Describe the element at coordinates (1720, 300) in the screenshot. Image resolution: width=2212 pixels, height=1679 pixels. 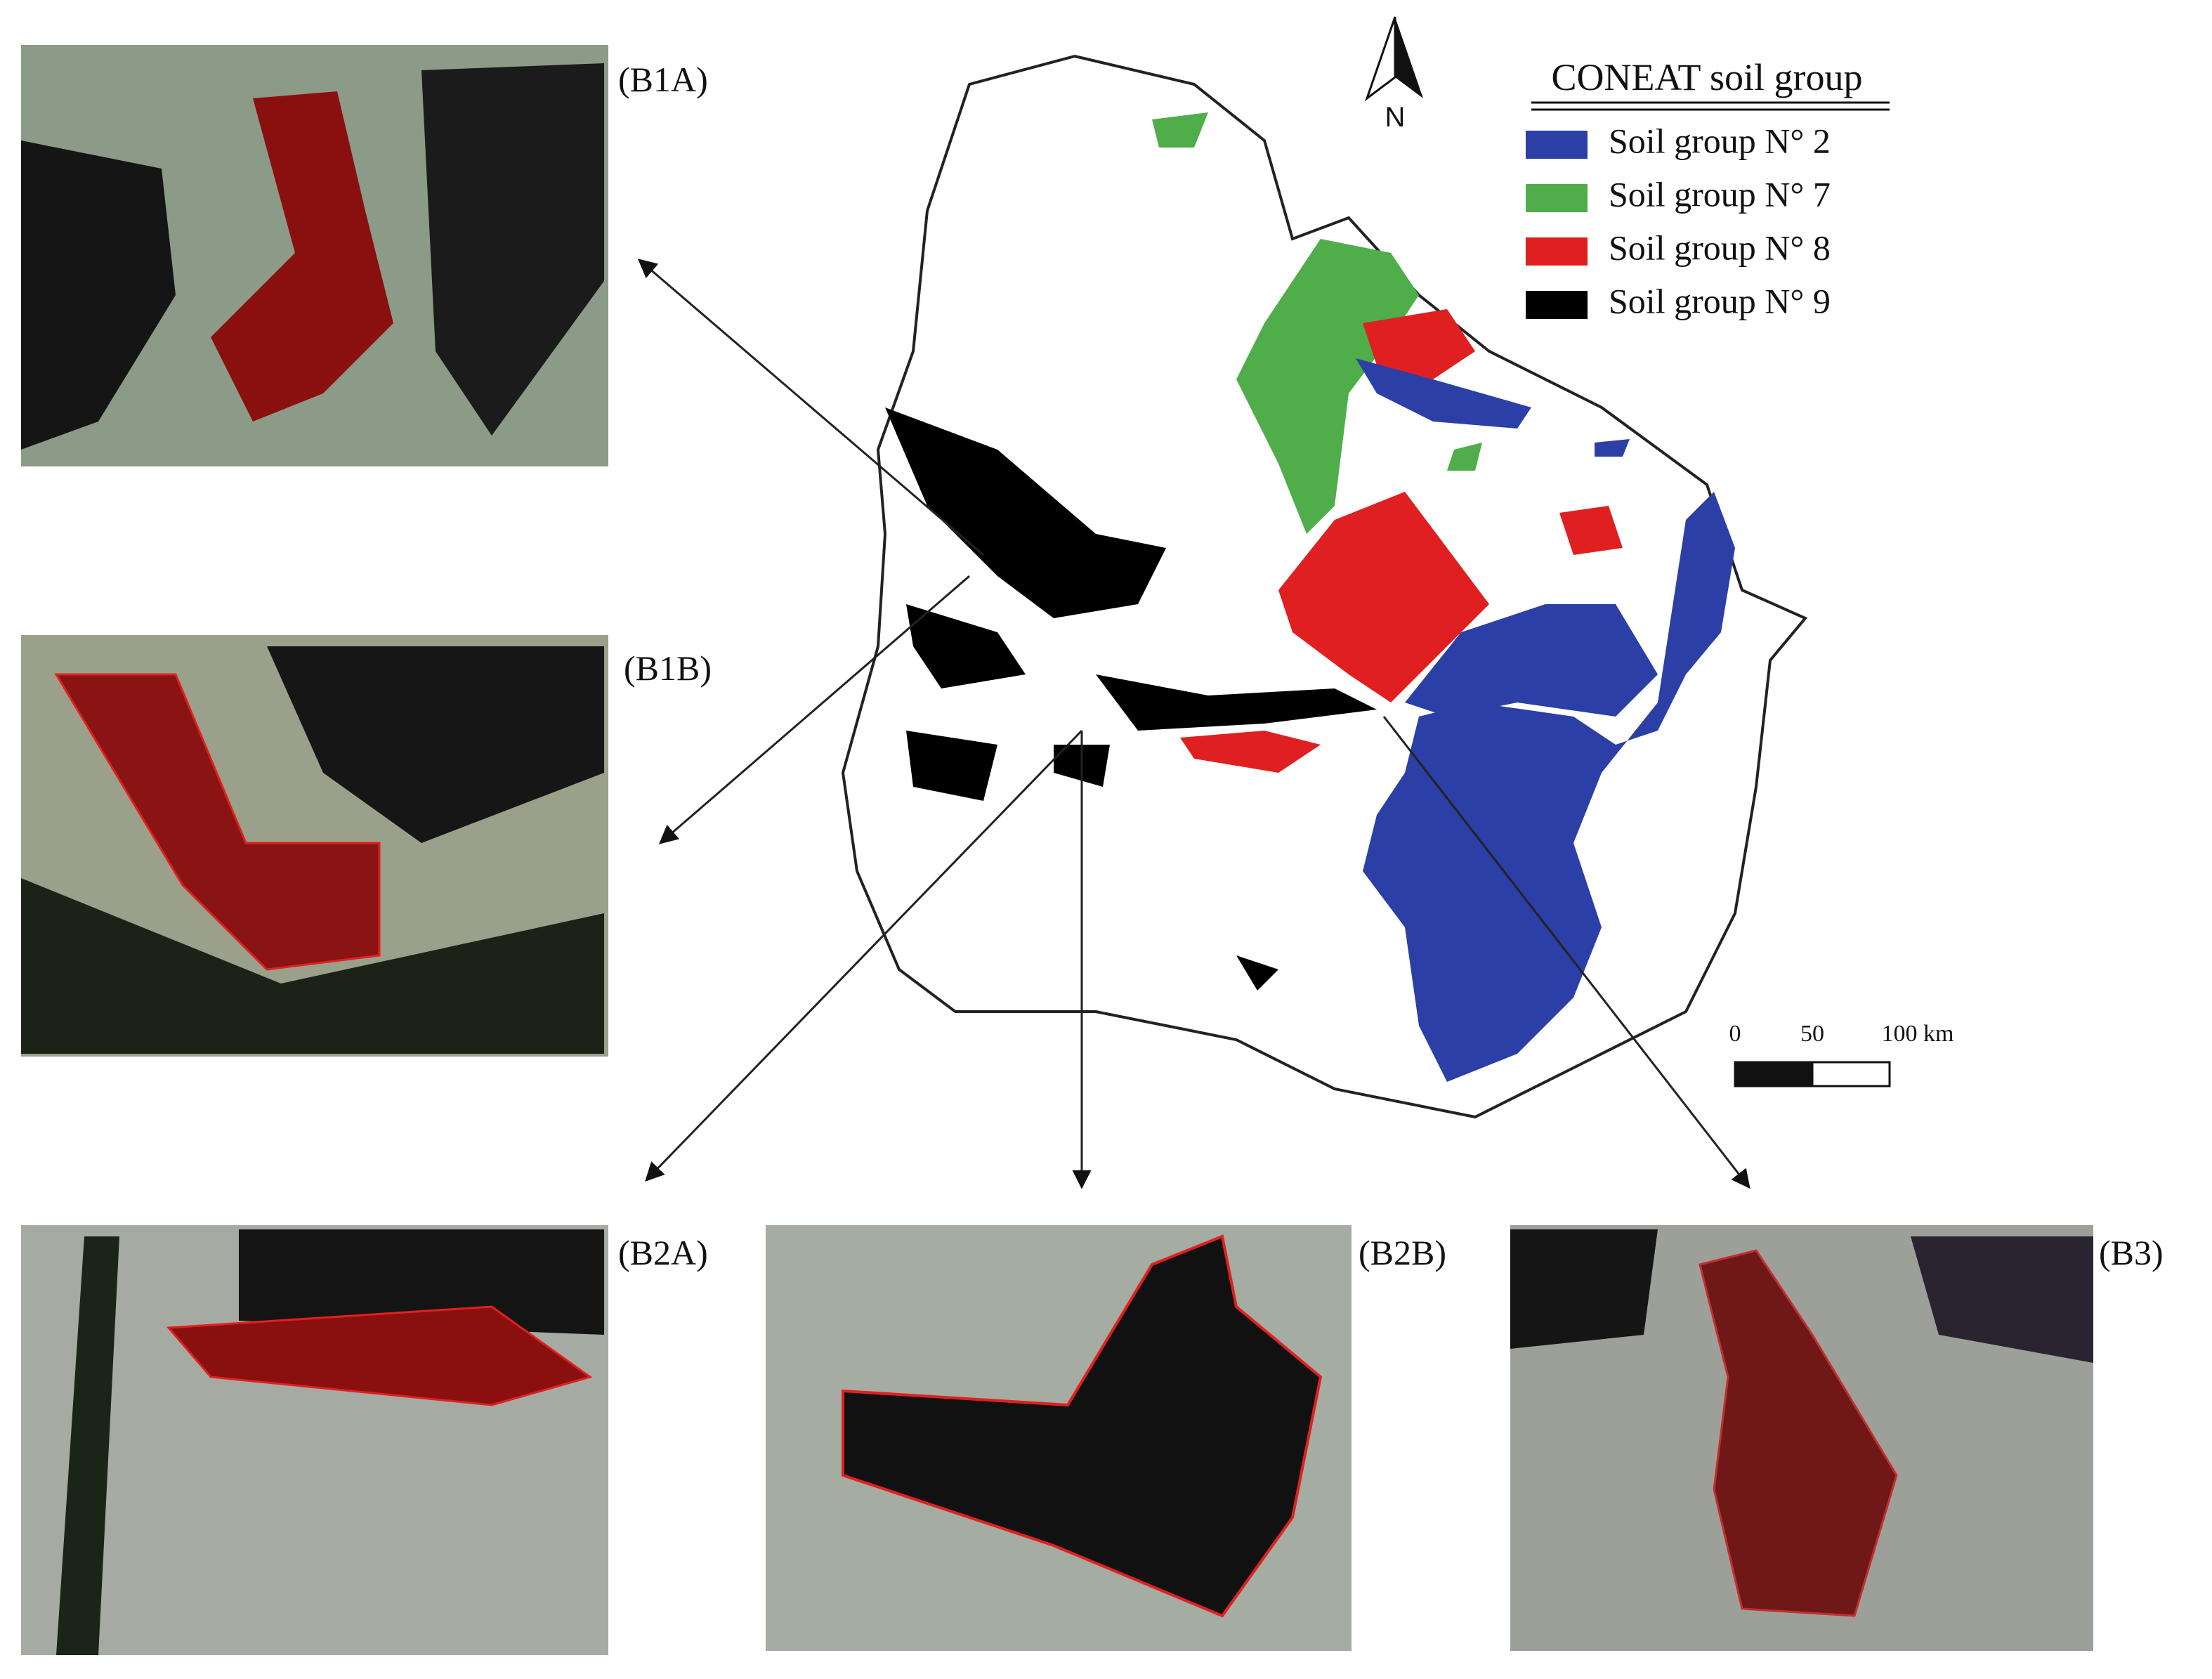
I see `legend-label: Soil group N° 9` at that location.